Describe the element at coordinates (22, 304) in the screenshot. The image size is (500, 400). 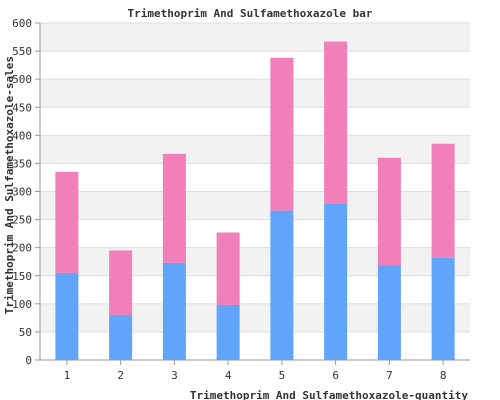
I see `y-tick-label: 100` at that location.